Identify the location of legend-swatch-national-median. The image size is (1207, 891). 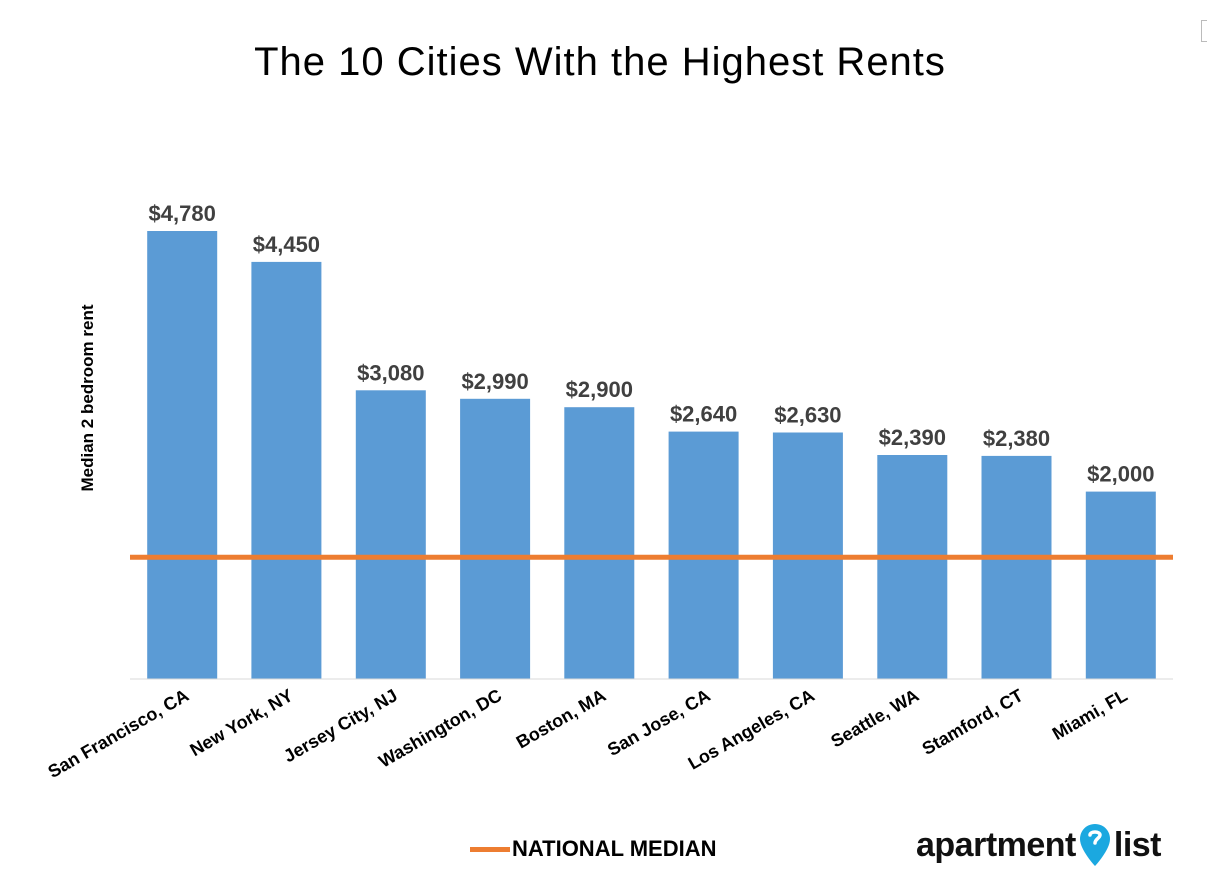
(490, 849).